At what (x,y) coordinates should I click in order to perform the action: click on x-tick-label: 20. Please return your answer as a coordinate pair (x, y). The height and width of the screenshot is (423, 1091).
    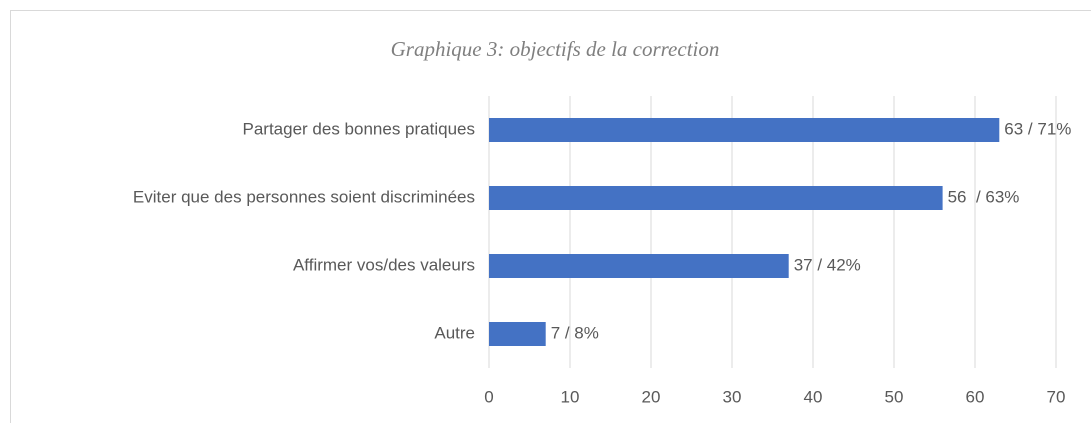
    Looking at the image, I should click on (651, 396).